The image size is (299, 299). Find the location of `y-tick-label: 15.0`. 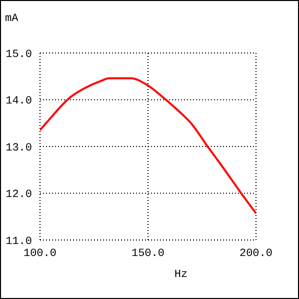

y-tick-label: 15.0 is located at coordinates (19, 54).